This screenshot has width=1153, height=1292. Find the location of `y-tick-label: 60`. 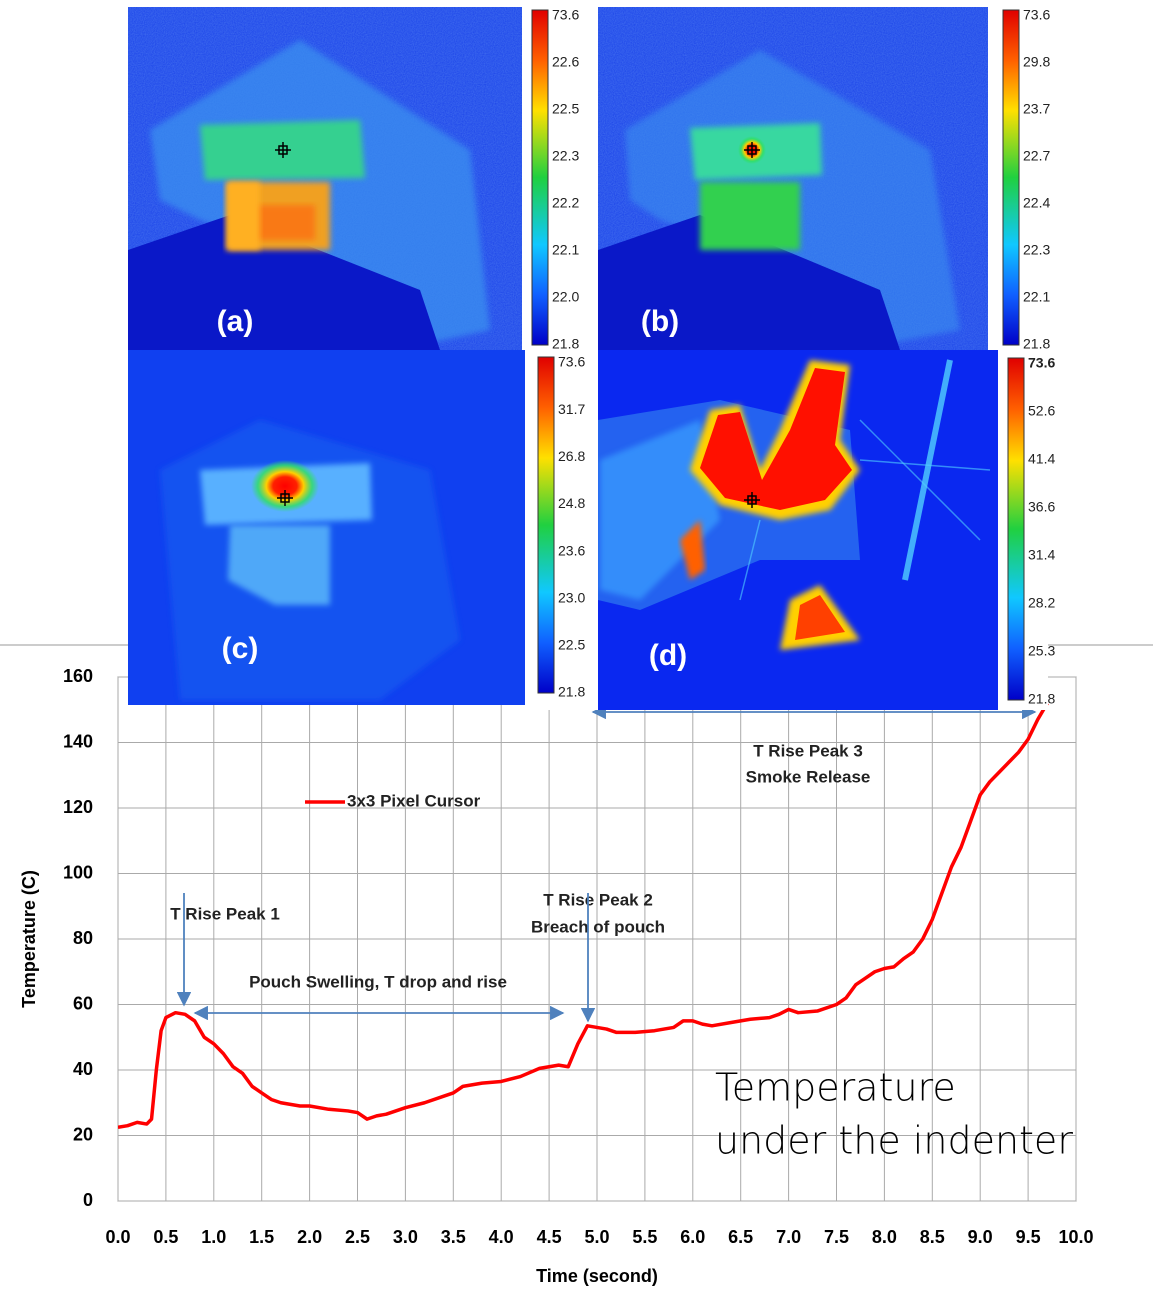

y-tick-label: 60 is located at coordinates (83, 1003).